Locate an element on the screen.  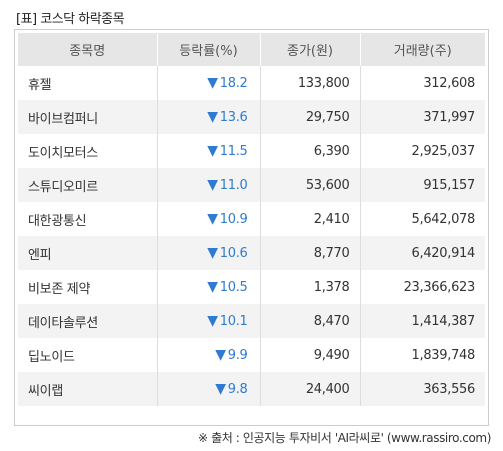
change-rate-value: 13.6 is located at coordinates (233, 117).